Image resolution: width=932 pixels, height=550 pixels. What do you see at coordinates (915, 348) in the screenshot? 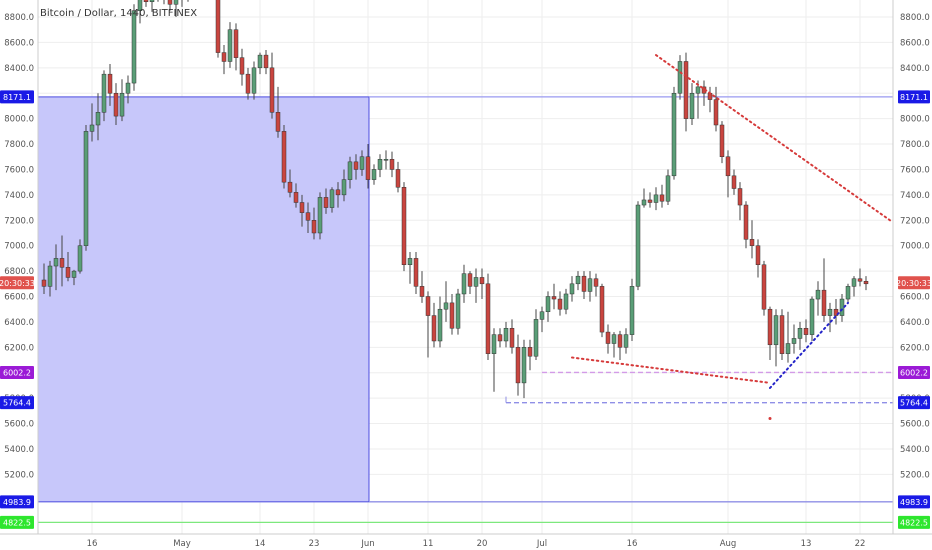
I see `y-tick-label-right: 6200.0` at bounding box center [915, 348].